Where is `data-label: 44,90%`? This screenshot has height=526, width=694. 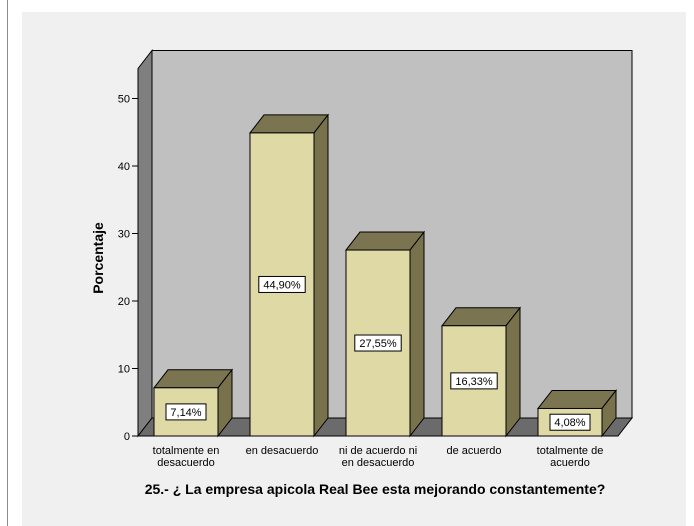
data-label: 44,90% is located at coordinates (282, 285).